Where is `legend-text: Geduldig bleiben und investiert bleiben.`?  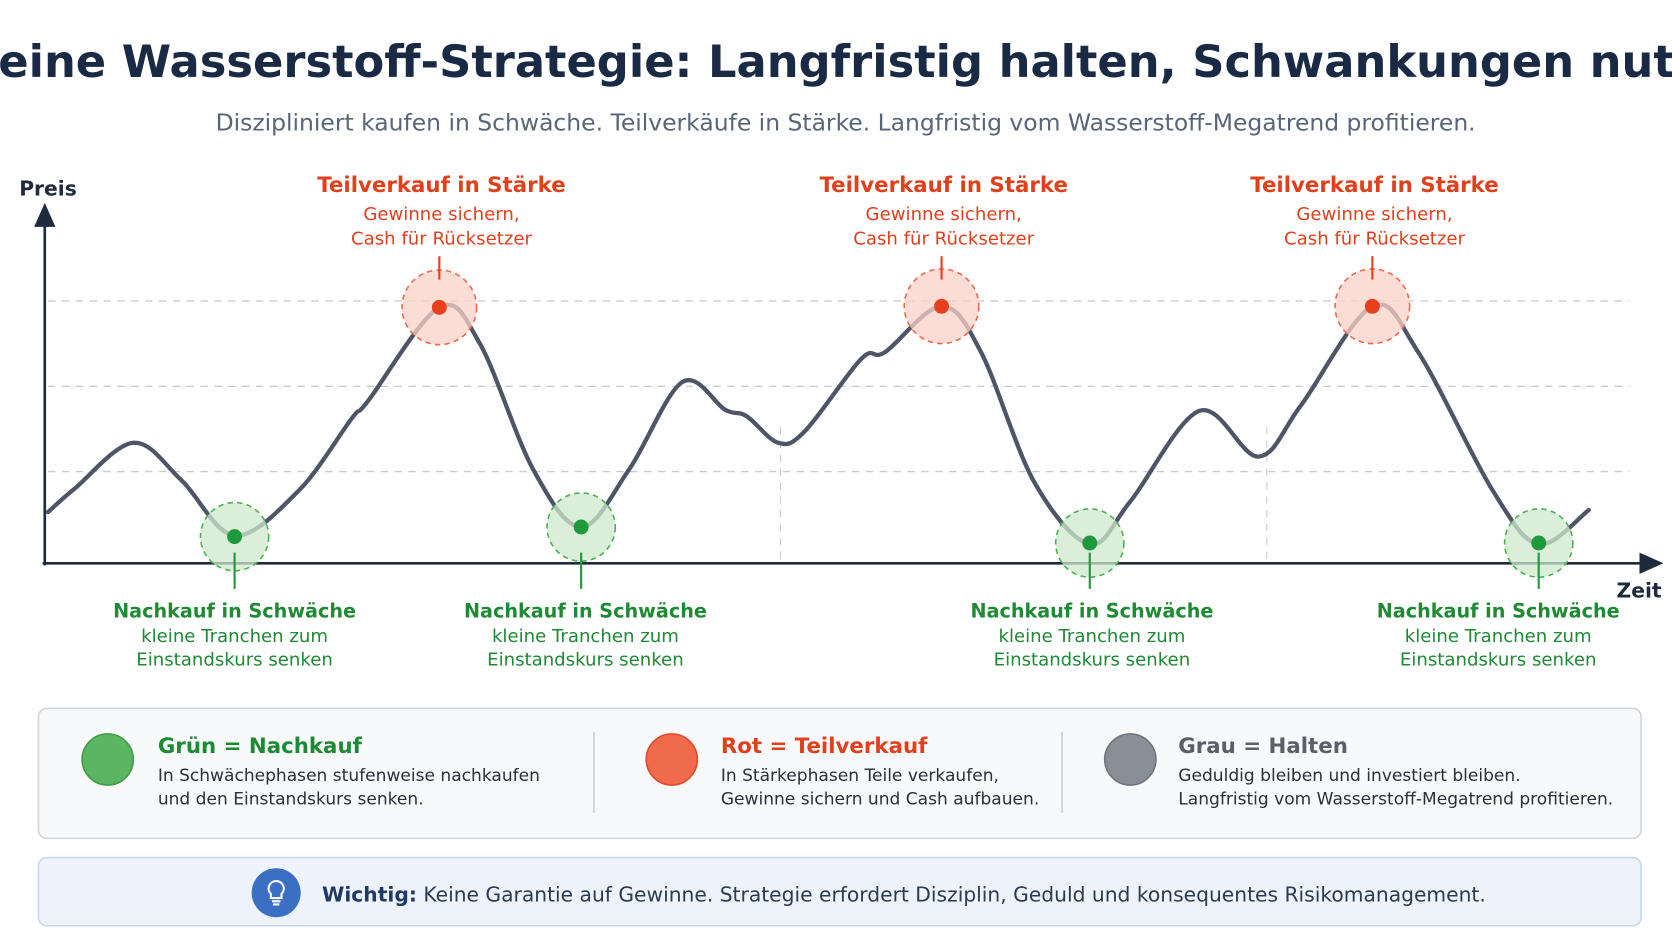 legend-text: Geduldig bleiben und investiert bleiben. is located at coordinates (1349, 776).